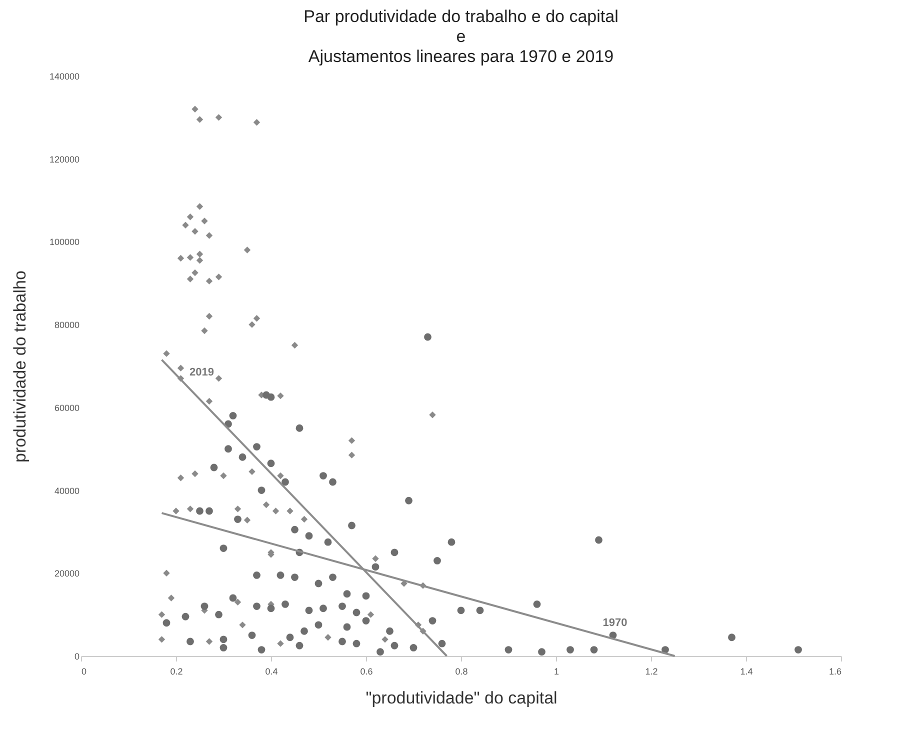 The width and height of the screenshot is (899, 751). I want to click on x-tick-label: 0.6, so click(366, 671).